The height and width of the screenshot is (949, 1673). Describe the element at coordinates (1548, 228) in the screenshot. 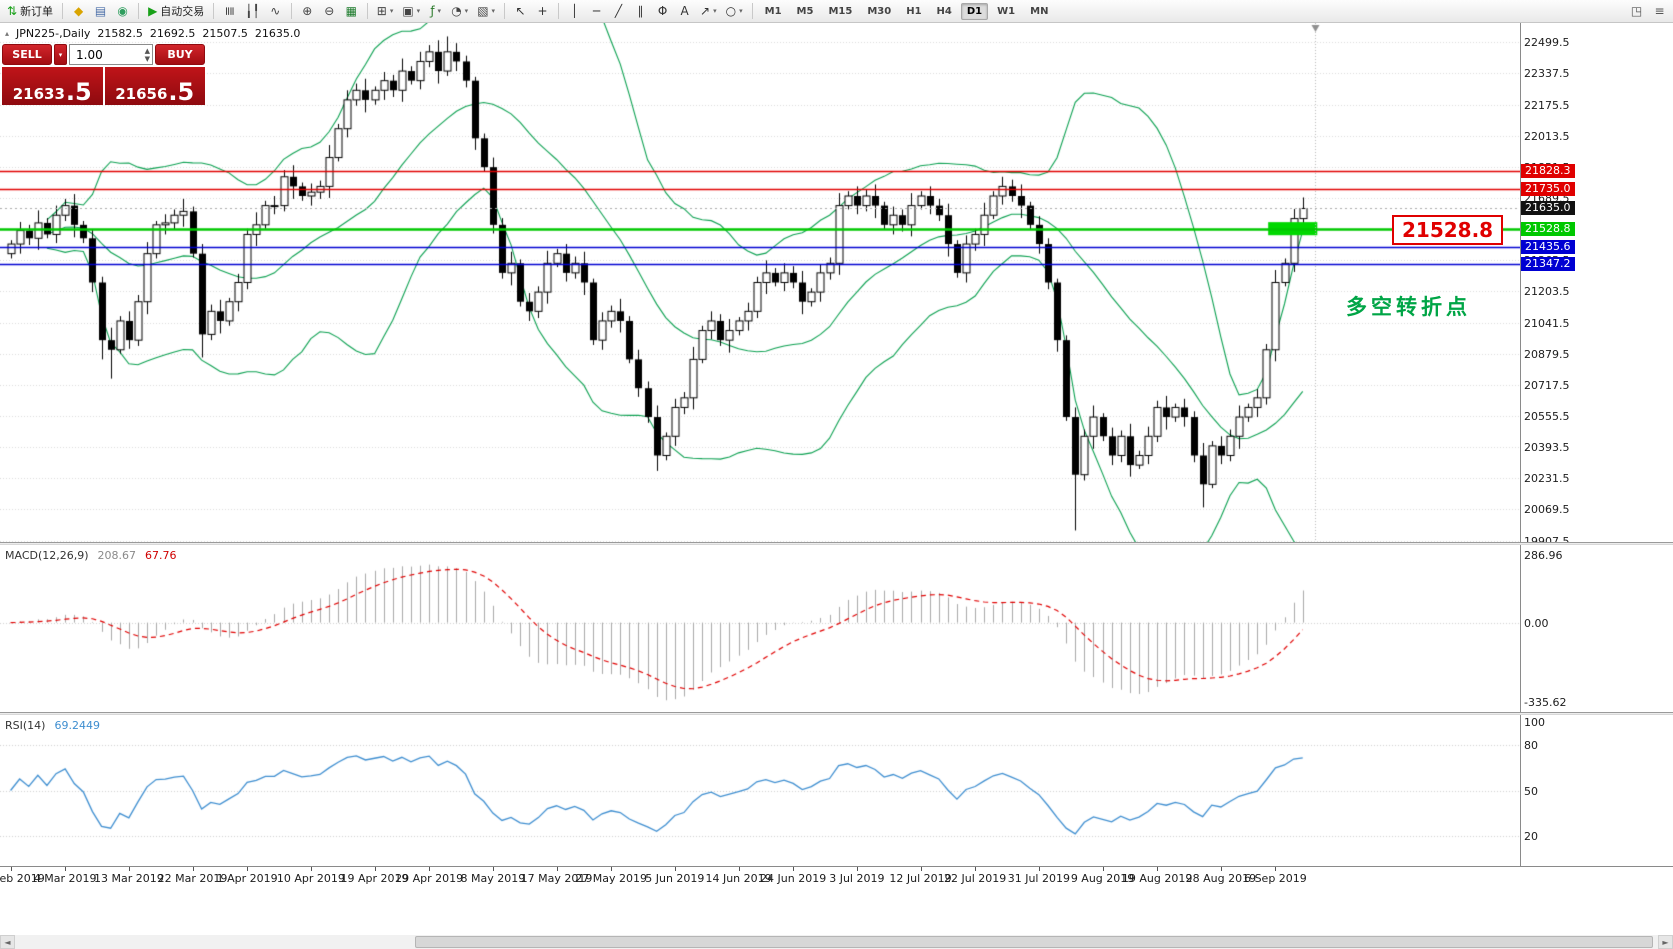

I see `price-line-label: 21528.8` at that location.